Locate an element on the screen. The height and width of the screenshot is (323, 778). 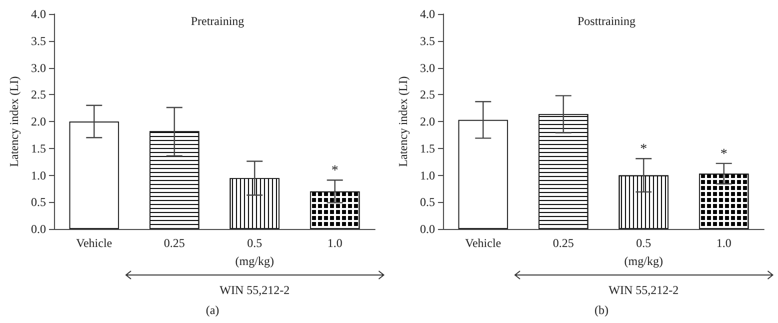
text: (b) is located at coordinates (601, 310).